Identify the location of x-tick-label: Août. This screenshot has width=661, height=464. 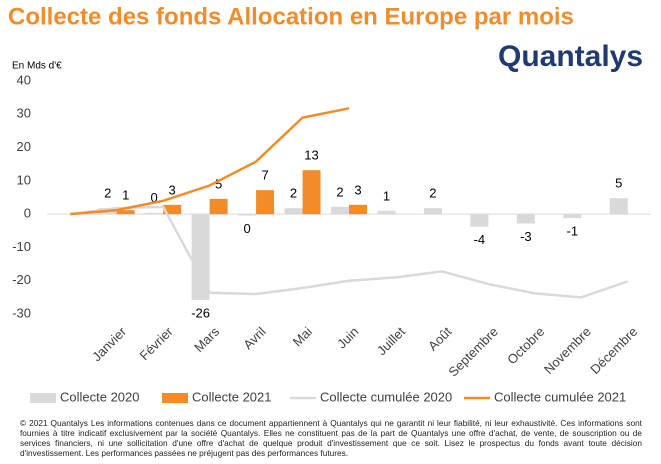
(440, 339).